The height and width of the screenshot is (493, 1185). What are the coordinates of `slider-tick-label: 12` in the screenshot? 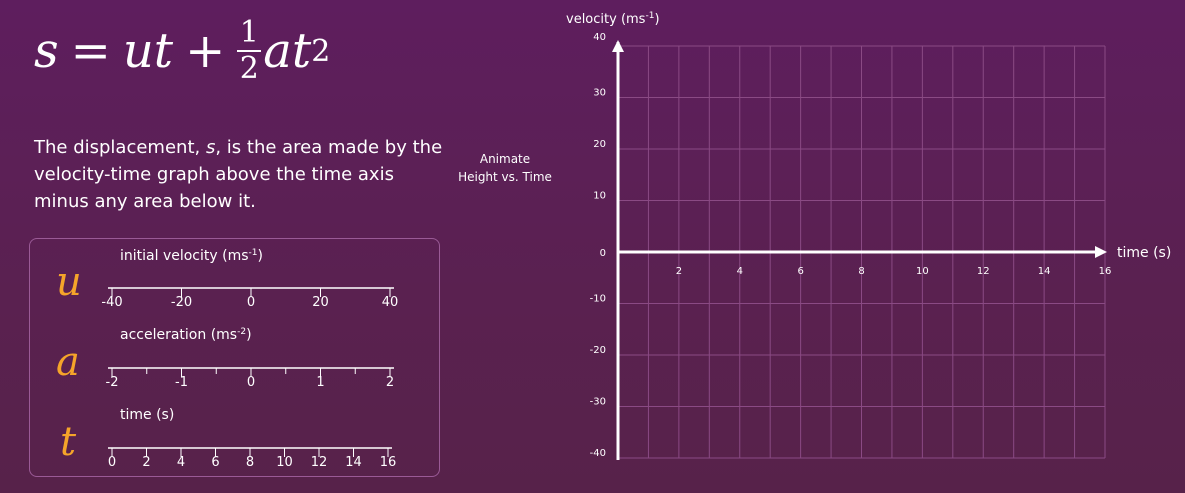 It's located at (319, 462).